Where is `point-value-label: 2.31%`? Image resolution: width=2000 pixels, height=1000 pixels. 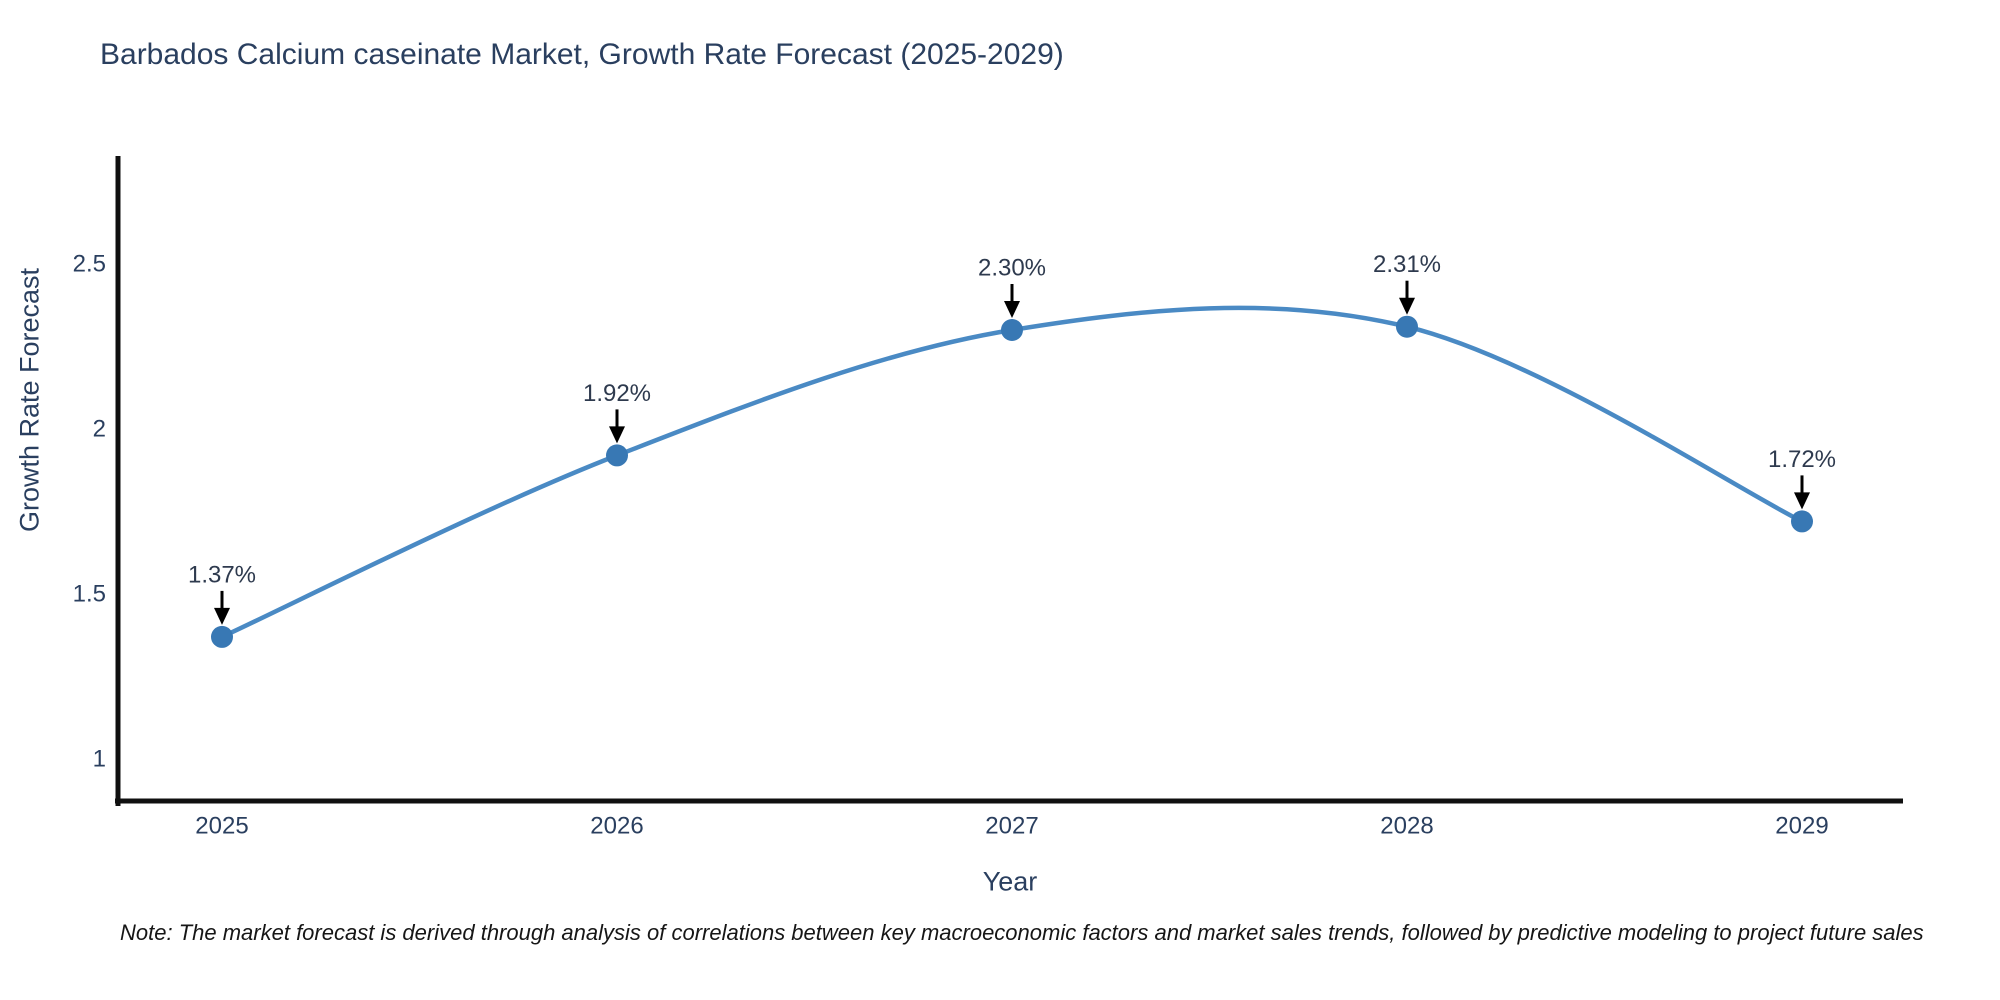 point-value-label: 2.31% is located at coordinates (1407, 264).